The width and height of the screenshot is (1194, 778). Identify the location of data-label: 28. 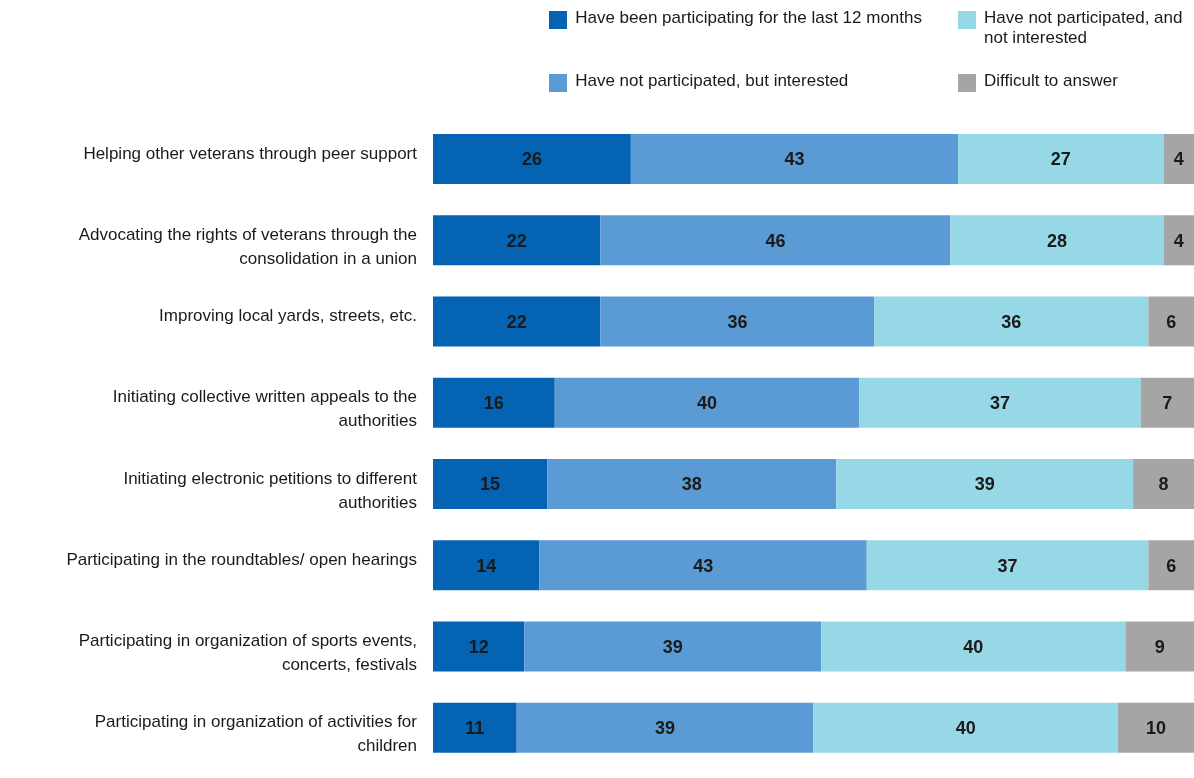
(1057, 240).